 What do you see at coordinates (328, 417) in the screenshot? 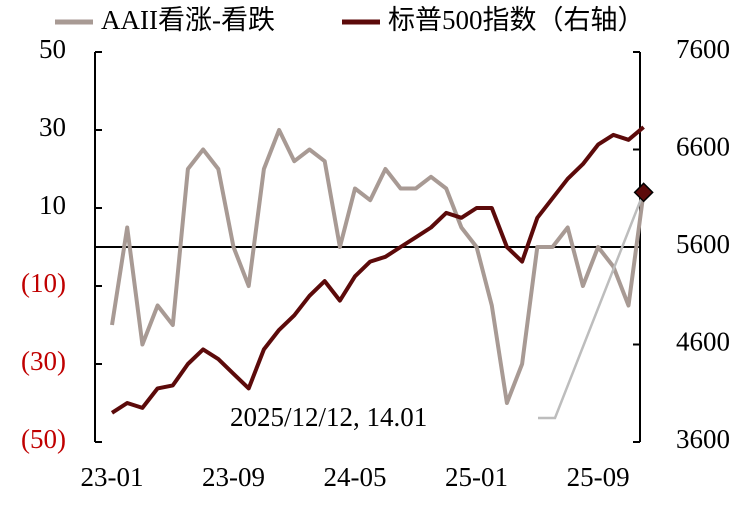
I see `annotation-text: 2025/12/12, 14.01` at bounding box center [328, 417].